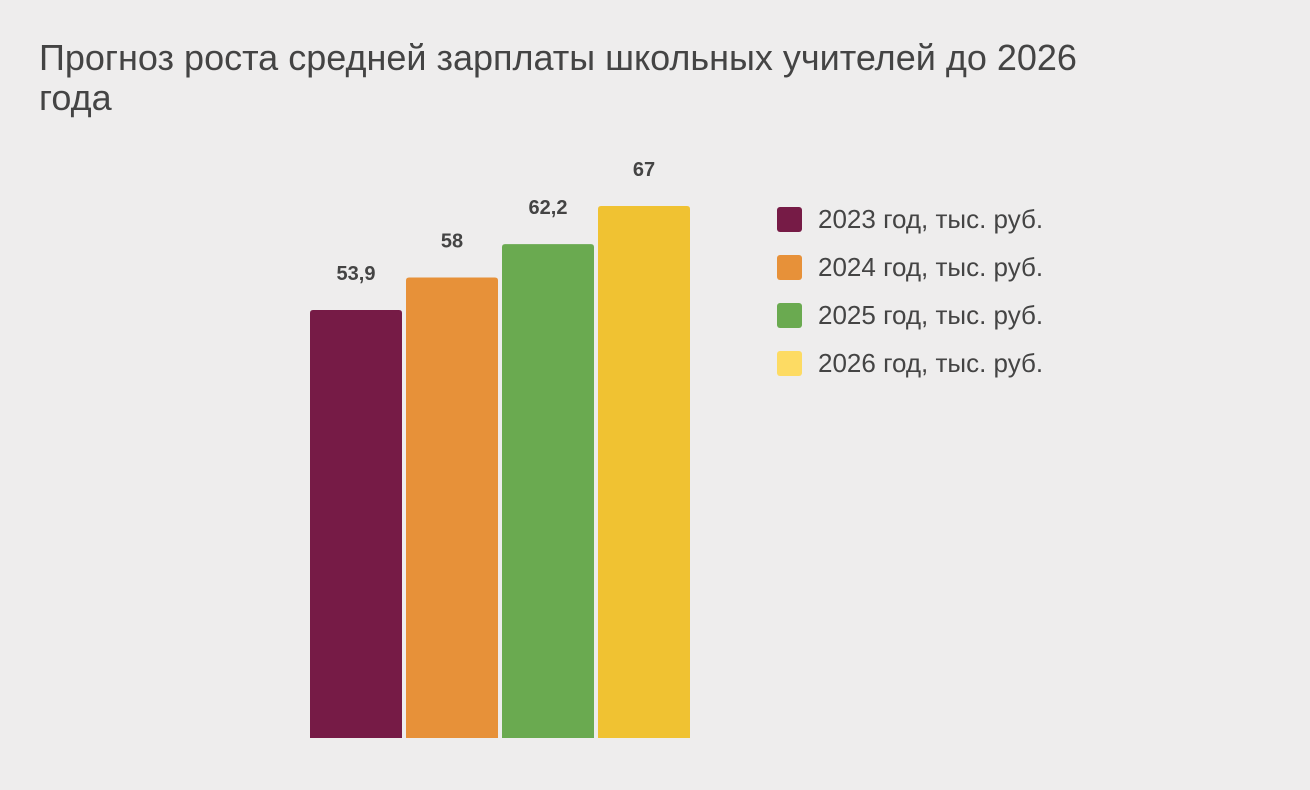  What do you see at coordinates (931, 362) in the screenshot?
I see `legend-label: 2026 год, тыс. руб.` at bounding box center [931, 362].